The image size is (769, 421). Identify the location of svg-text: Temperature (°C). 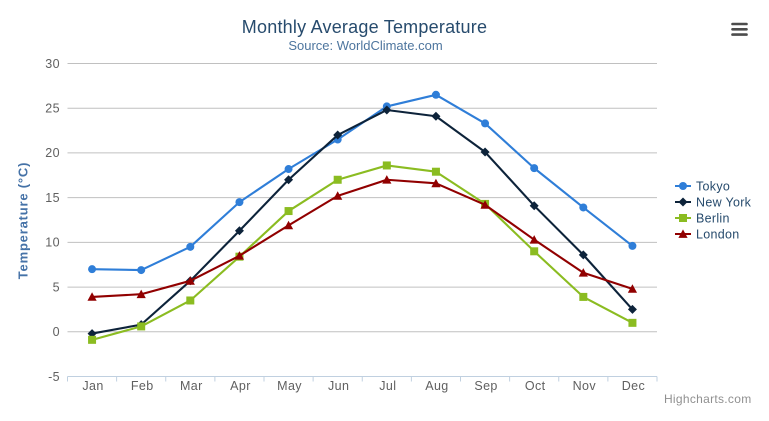
(23, 220).